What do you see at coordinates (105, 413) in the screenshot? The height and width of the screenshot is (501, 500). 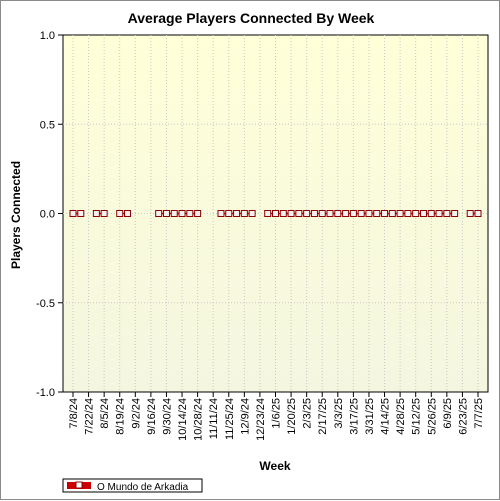 I see `x-tick-label: 8/5/24` at bounding box center [105, 413].